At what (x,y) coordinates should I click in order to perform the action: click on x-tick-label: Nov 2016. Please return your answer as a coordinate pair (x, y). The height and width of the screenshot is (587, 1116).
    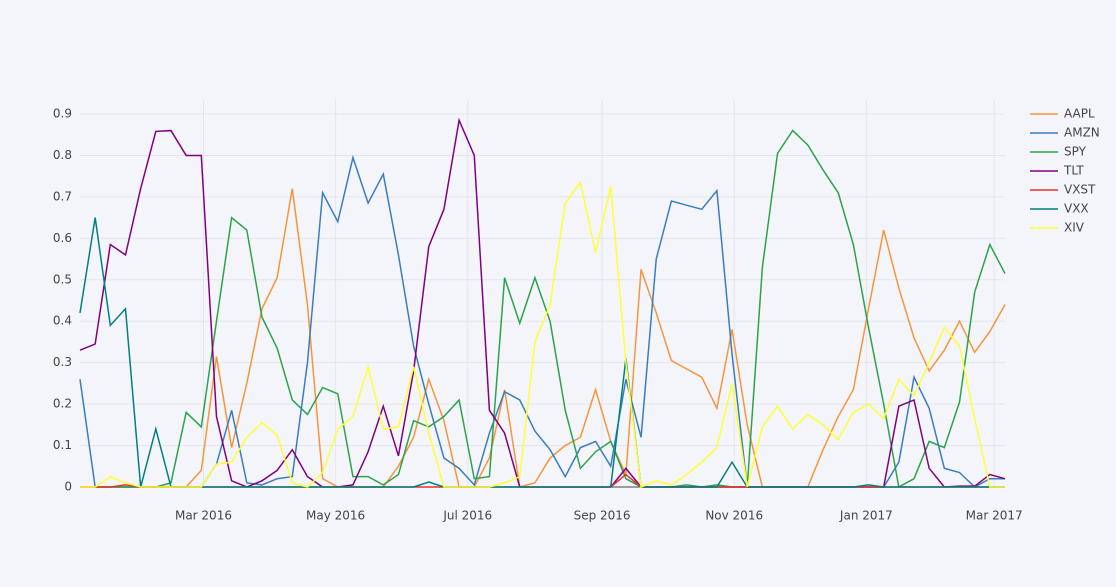
    Looking at the image, I should click on (734, 516).